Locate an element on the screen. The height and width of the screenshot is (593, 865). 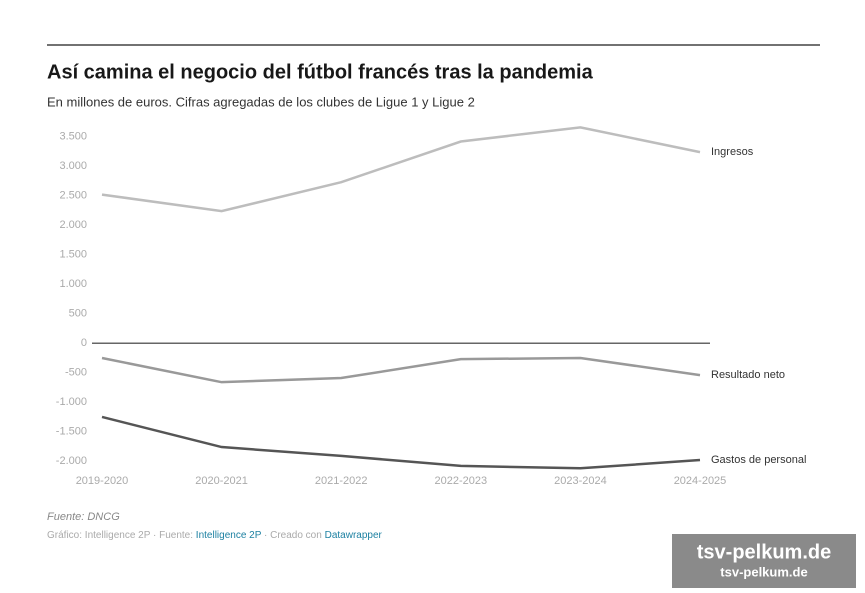
credit-link: Datawrapper is located at coordinates (354, 535).